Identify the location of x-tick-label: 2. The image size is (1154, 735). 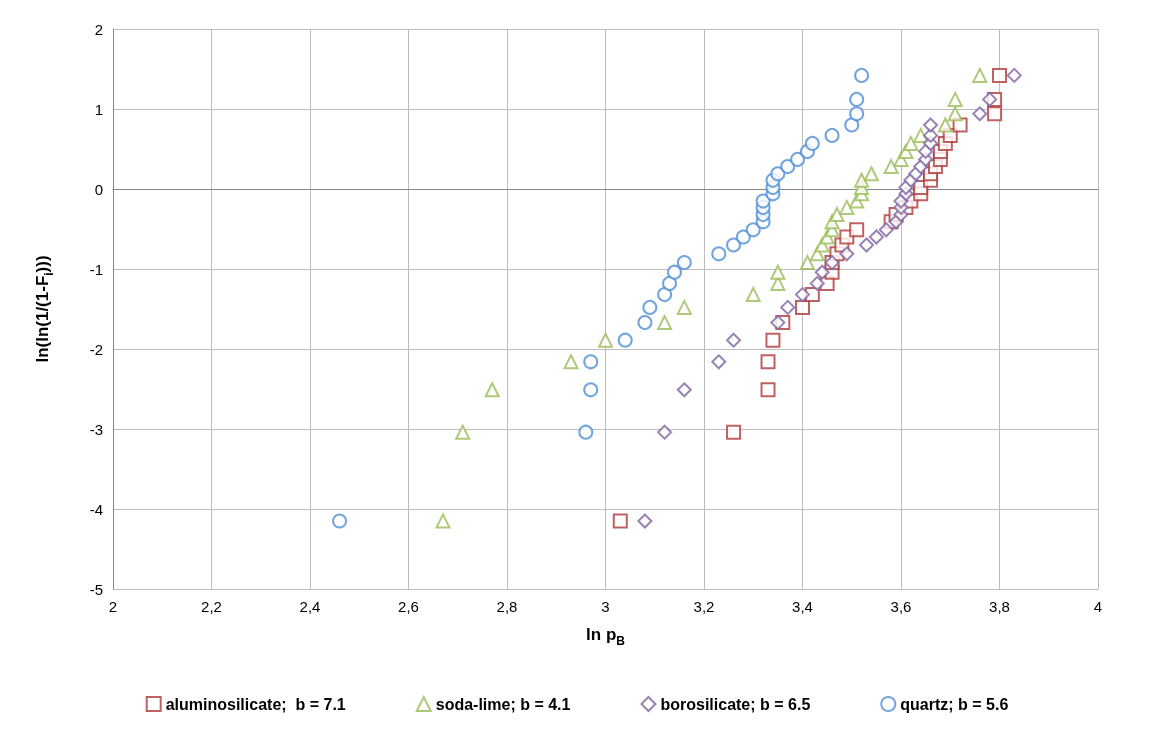
(113, 606).